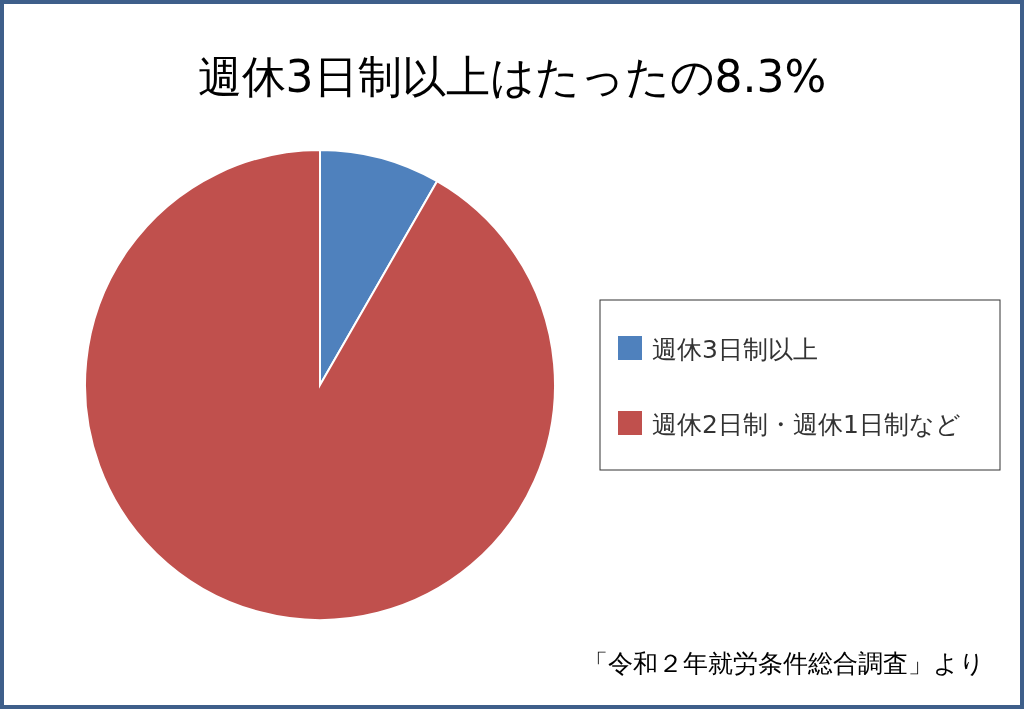 The height and width of the screenshot is (709, 1024). I want to click on annotation: 「令和２年就労条件総合調査」より, so click(784, 663).